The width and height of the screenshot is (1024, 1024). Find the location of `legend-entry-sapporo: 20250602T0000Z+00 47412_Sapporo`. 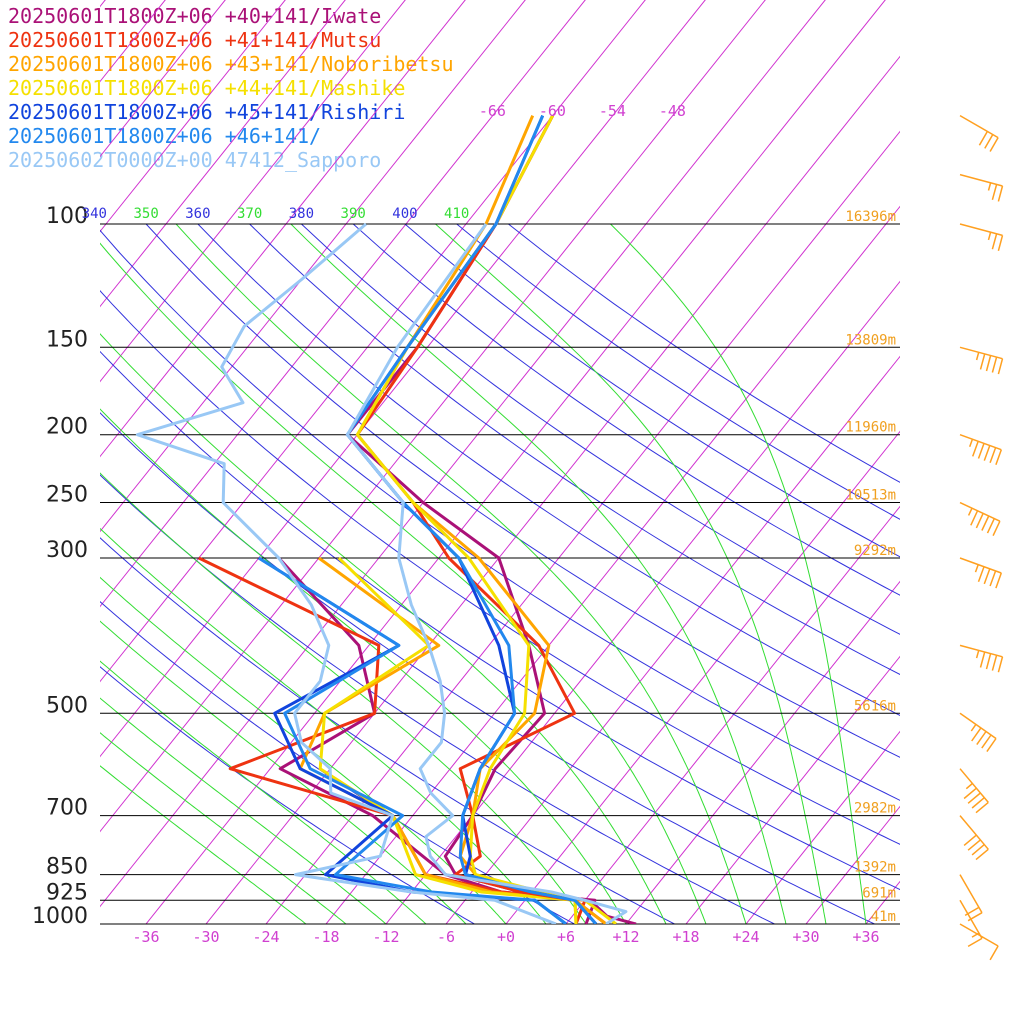

legend-entry-sapporo: 20250602T0000Z+00 47412_Sapporo is located at coordinates (195, 160).